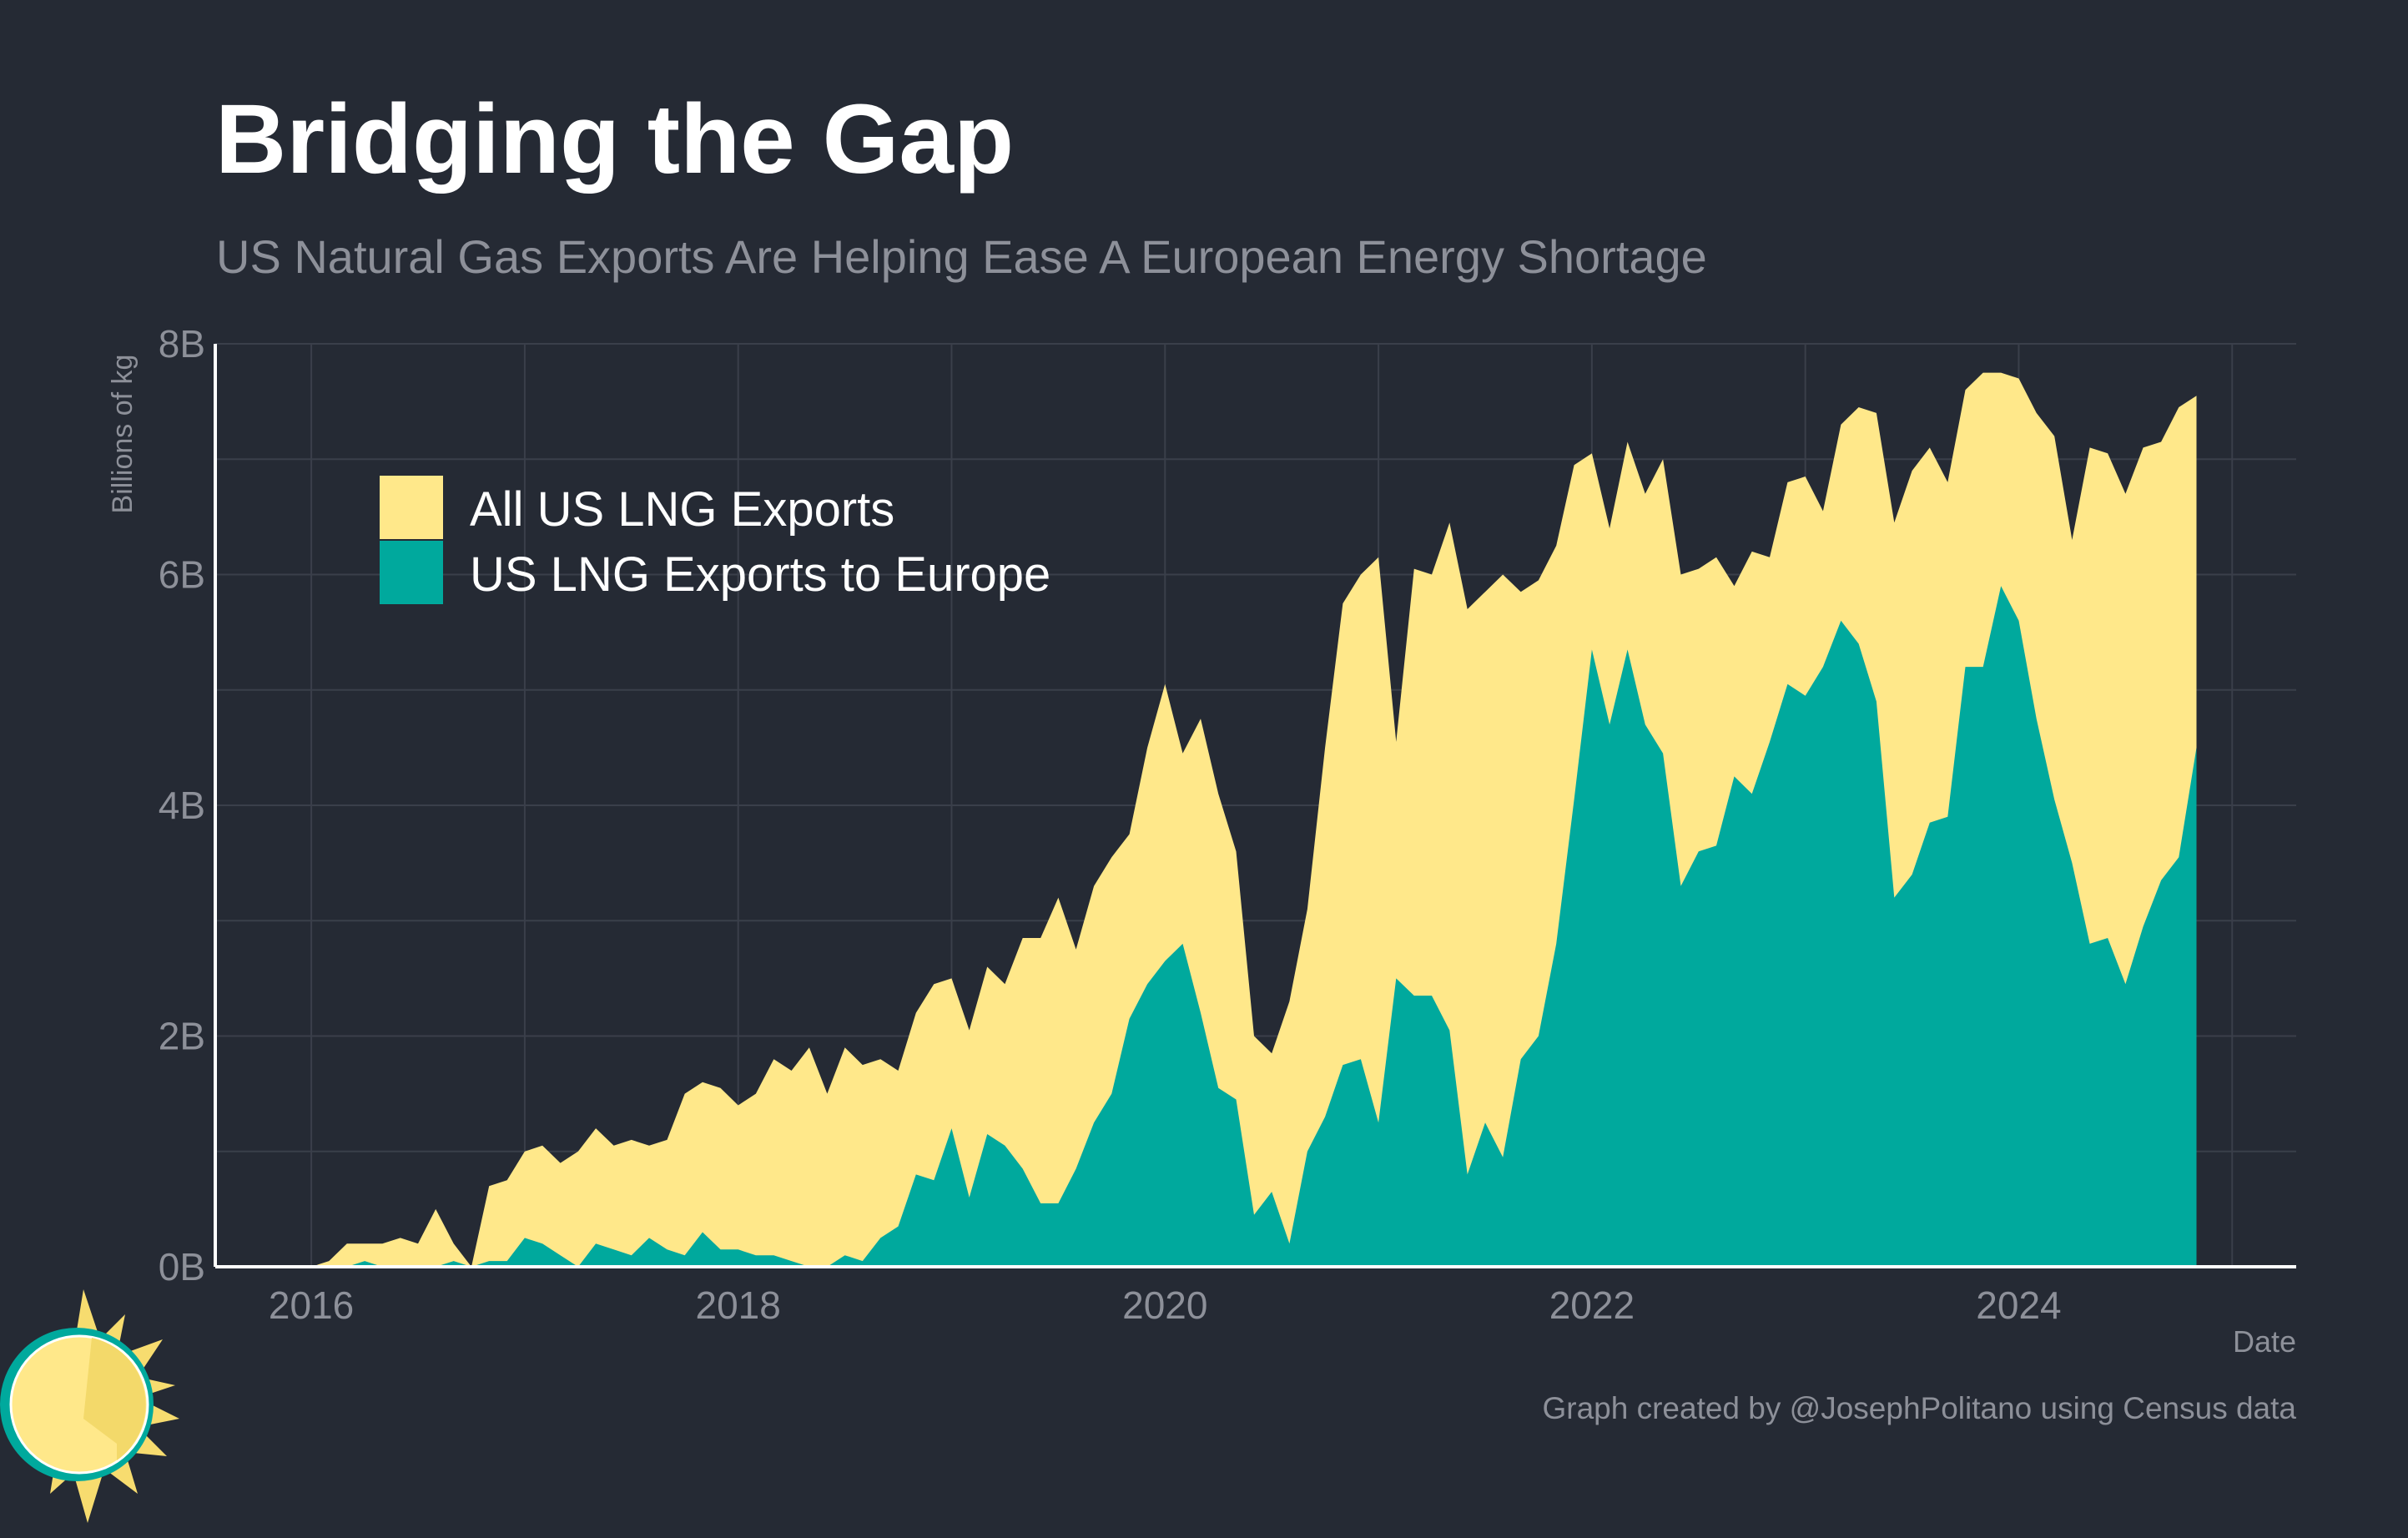  Describe the element at coordinates (411, 507) in the screenshot. I see `legend-swatch-all-exports` at that location.